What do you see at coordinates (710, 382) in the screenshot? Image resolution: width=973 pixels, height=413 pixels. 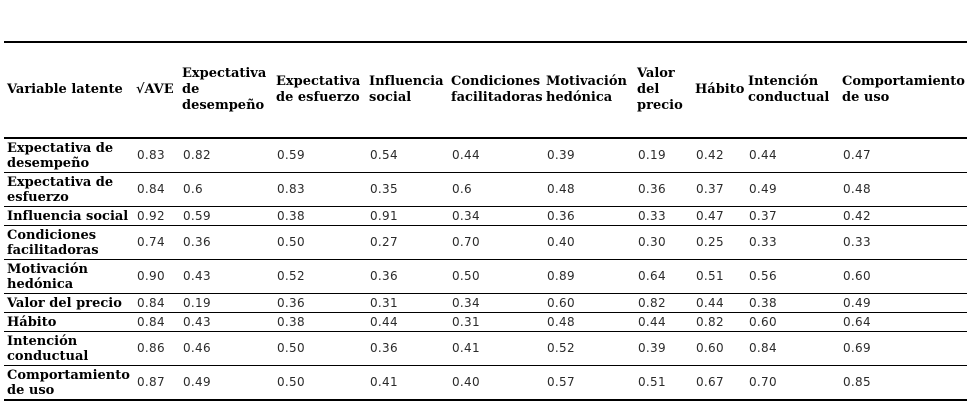 I see `table-cell: 0.67` at bounding box center [710, 382].